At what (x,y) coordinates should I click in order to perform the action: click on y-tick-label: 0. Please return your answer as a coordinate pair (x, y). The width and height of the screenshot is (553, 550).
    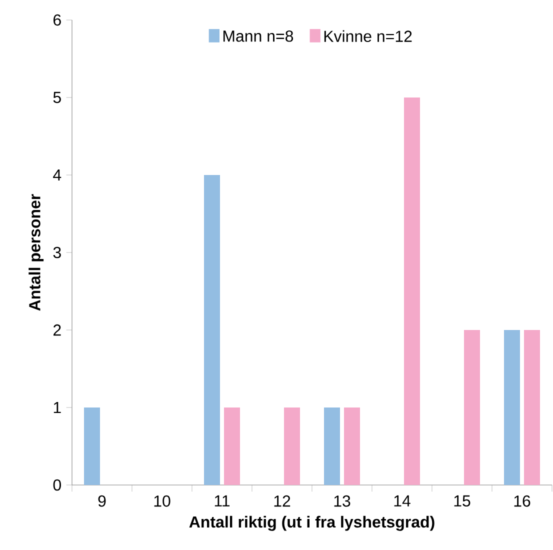
    Looking at the image, I should click on (57, 485).